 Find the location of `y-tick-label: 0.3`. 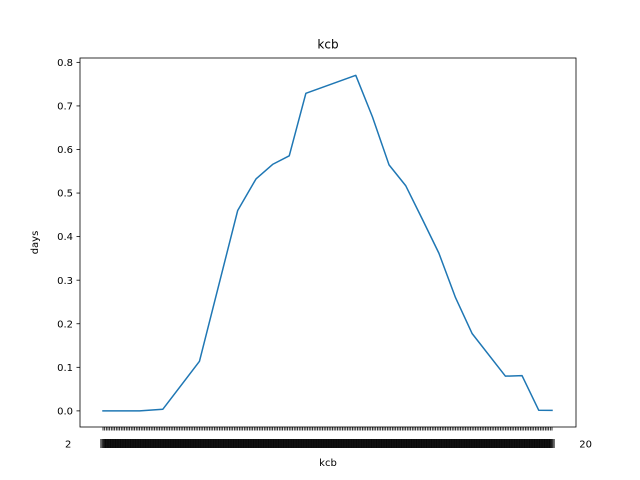

y-tick-label: 0.3 is located at coordinates (65, 281).